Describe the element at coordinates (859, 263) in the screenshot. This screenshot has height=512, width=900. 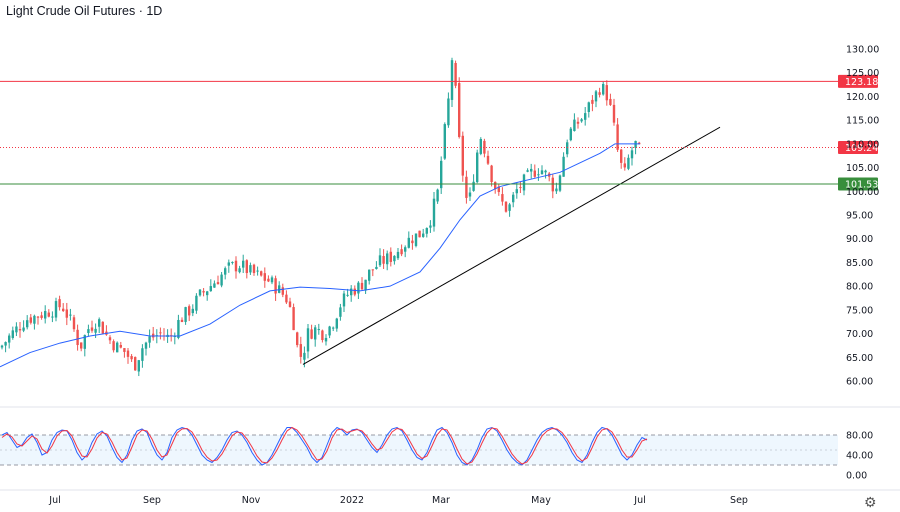
I see `price-tick-label: 85.00` at that location.